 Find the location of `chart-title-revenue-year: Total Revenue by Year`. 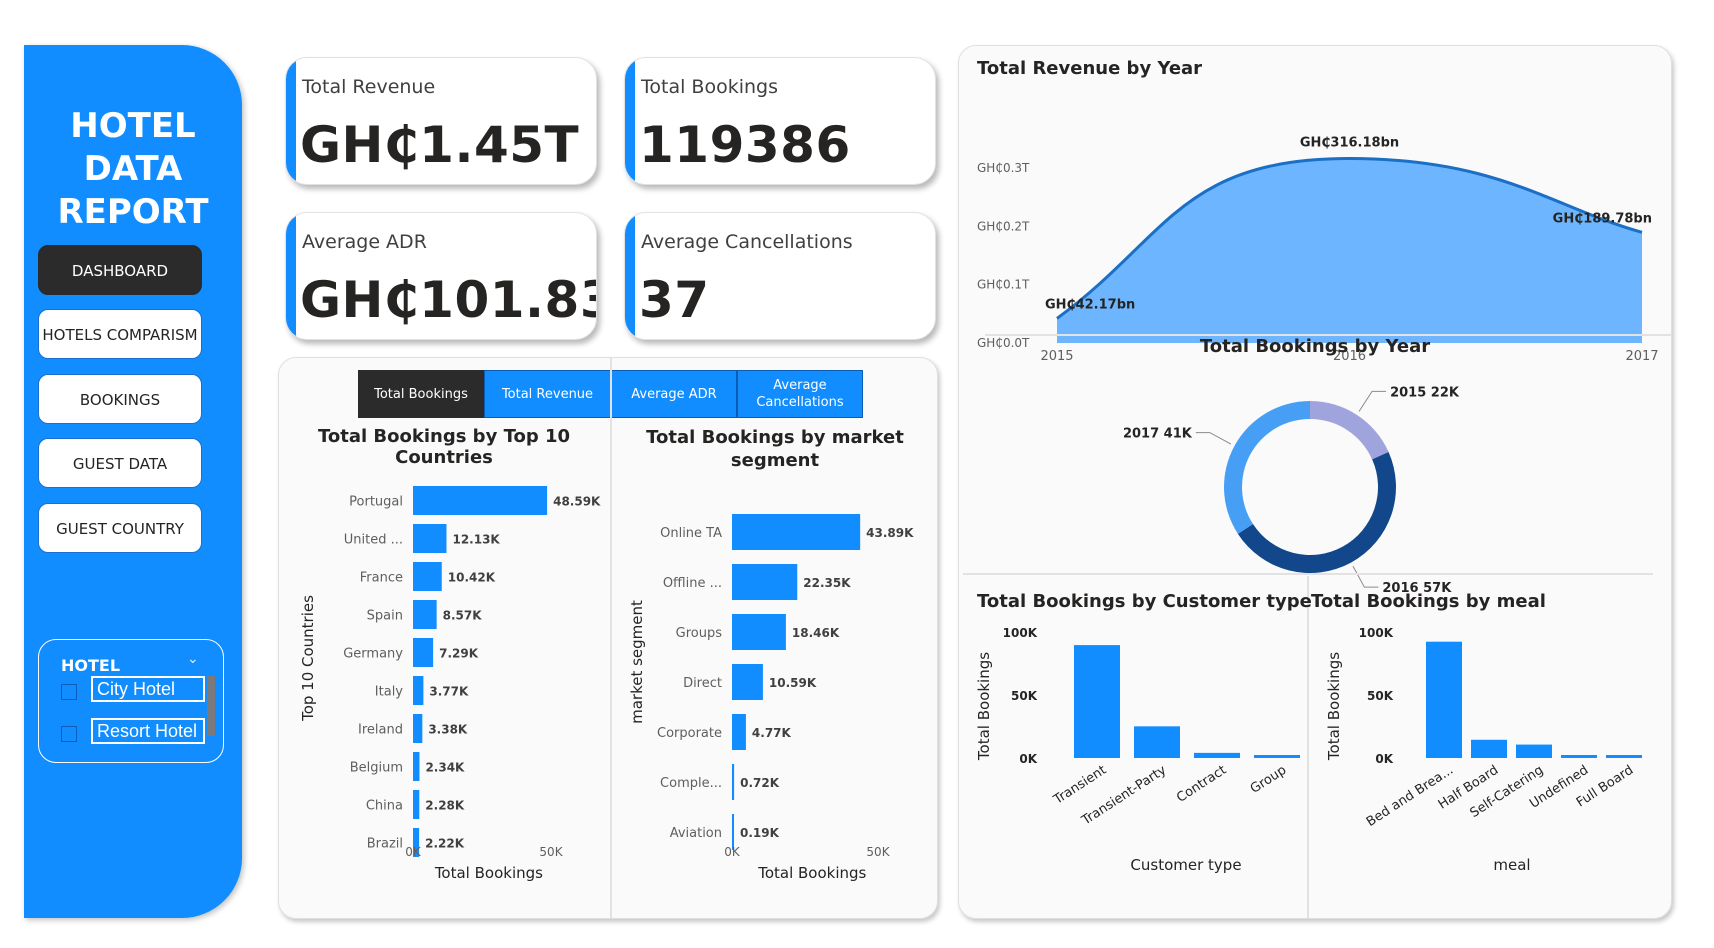

chart-title-revenue-year: Total Revenue by Year is located at coordinates (1090, 68).